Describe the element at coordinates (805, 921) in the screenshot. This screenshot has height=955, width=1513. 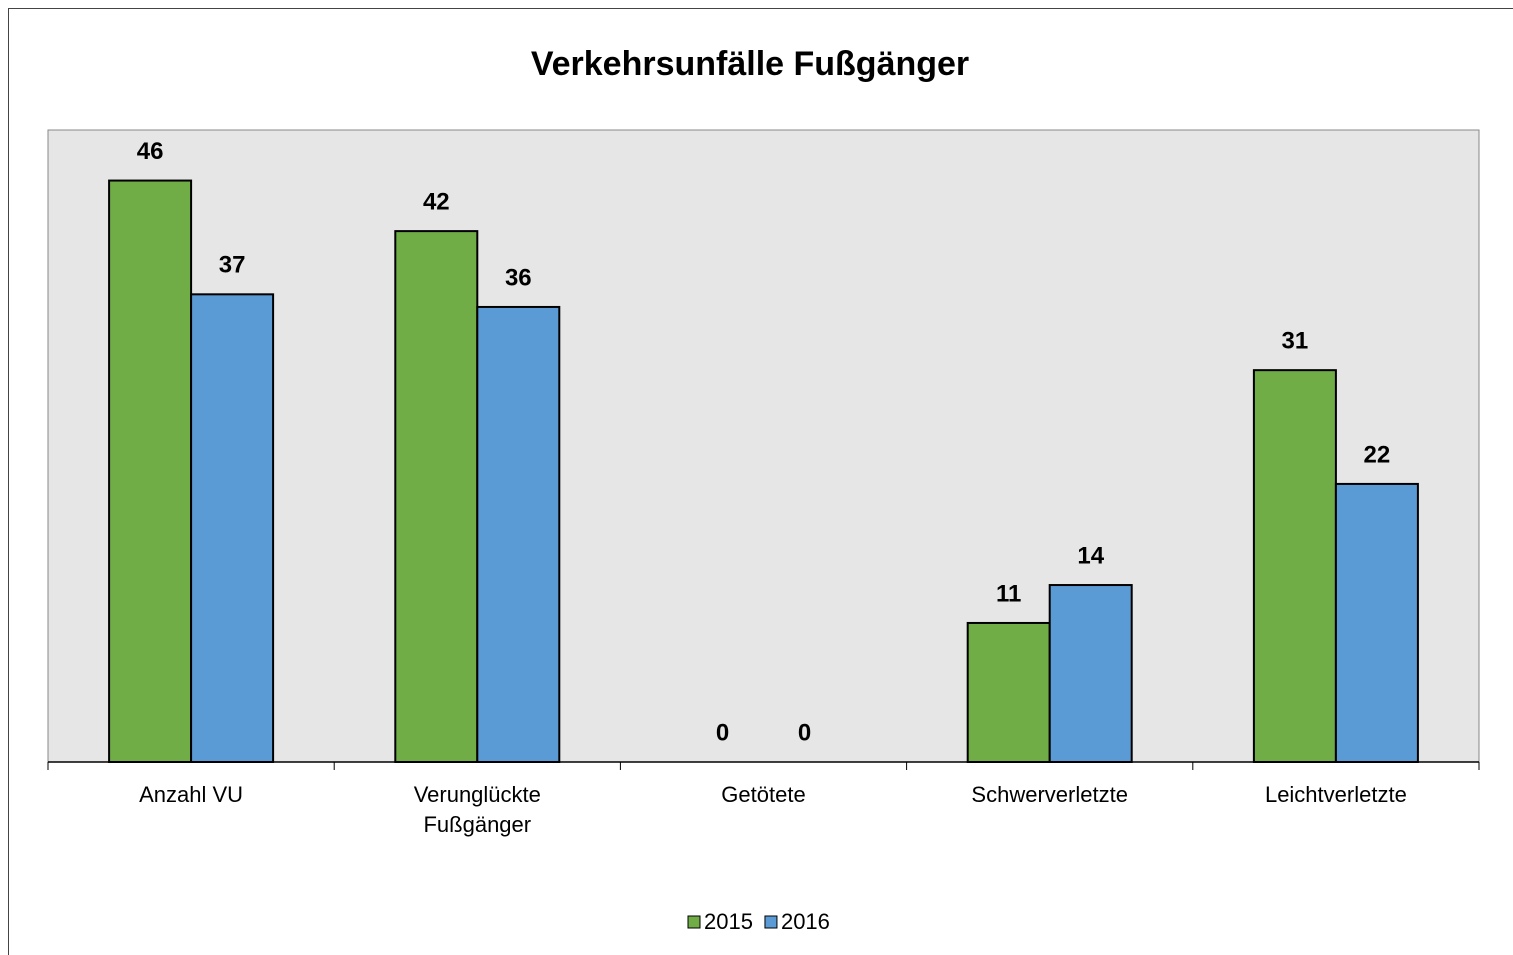
I see `legend-label: 2016` at that location.